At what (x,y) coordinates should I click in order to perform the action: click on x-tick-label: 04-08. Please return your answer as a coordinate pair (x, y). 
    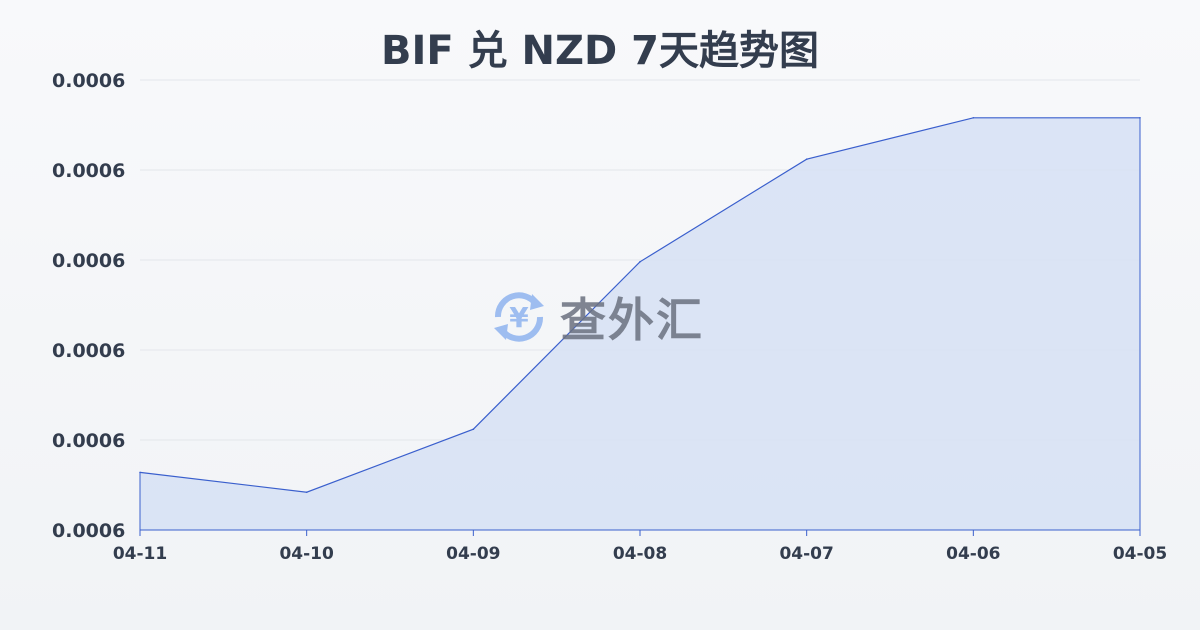
    Looking at the image, I should click on (640, 554).